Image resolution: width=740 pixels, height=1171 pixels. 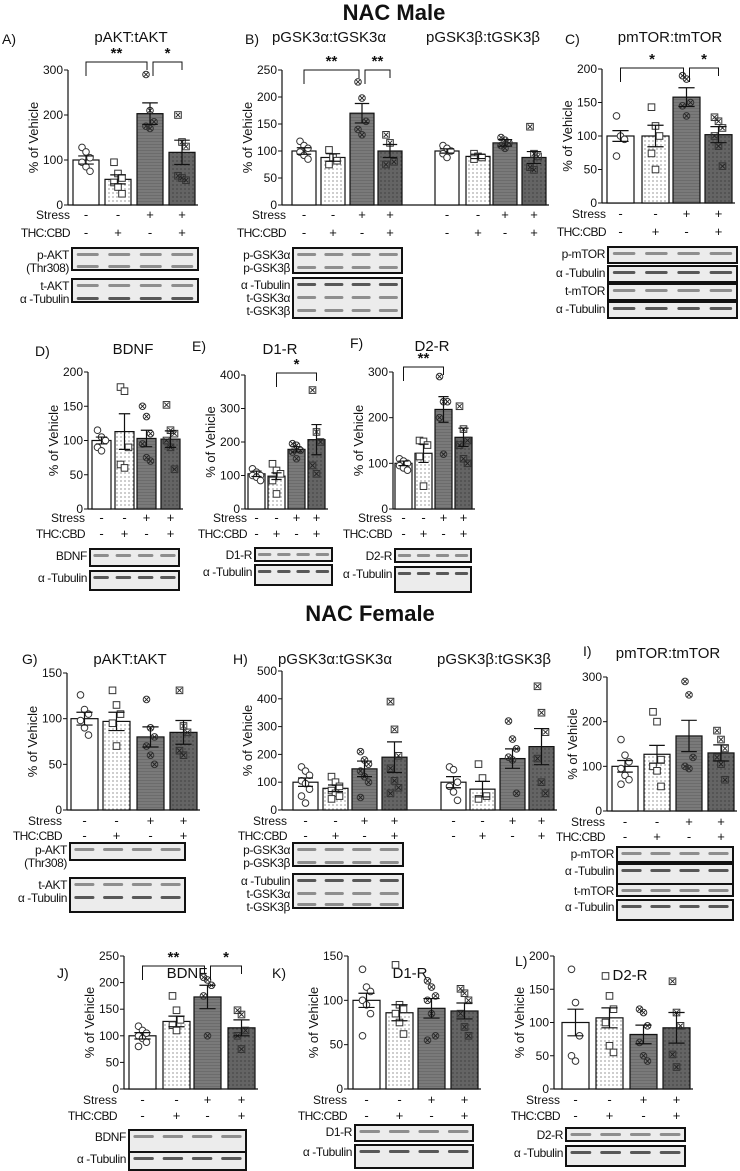 What do you see at coordinates (543, 1100) in the screenshot?
I see `stress-row-label: Stress` at bounding box center [543, 1100].